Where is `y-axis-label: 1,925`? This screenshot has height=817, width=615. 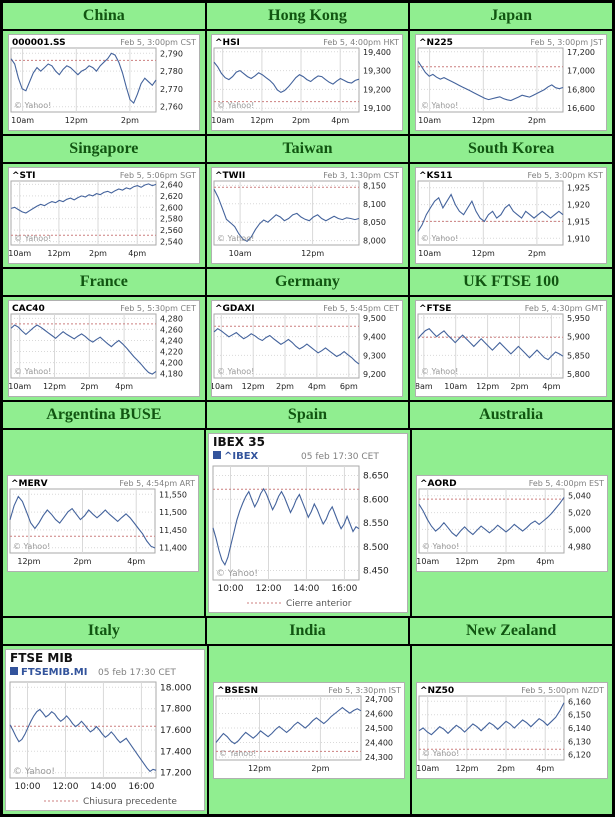
y-axis-label: 1,925 is located at coordinates (578, 188).